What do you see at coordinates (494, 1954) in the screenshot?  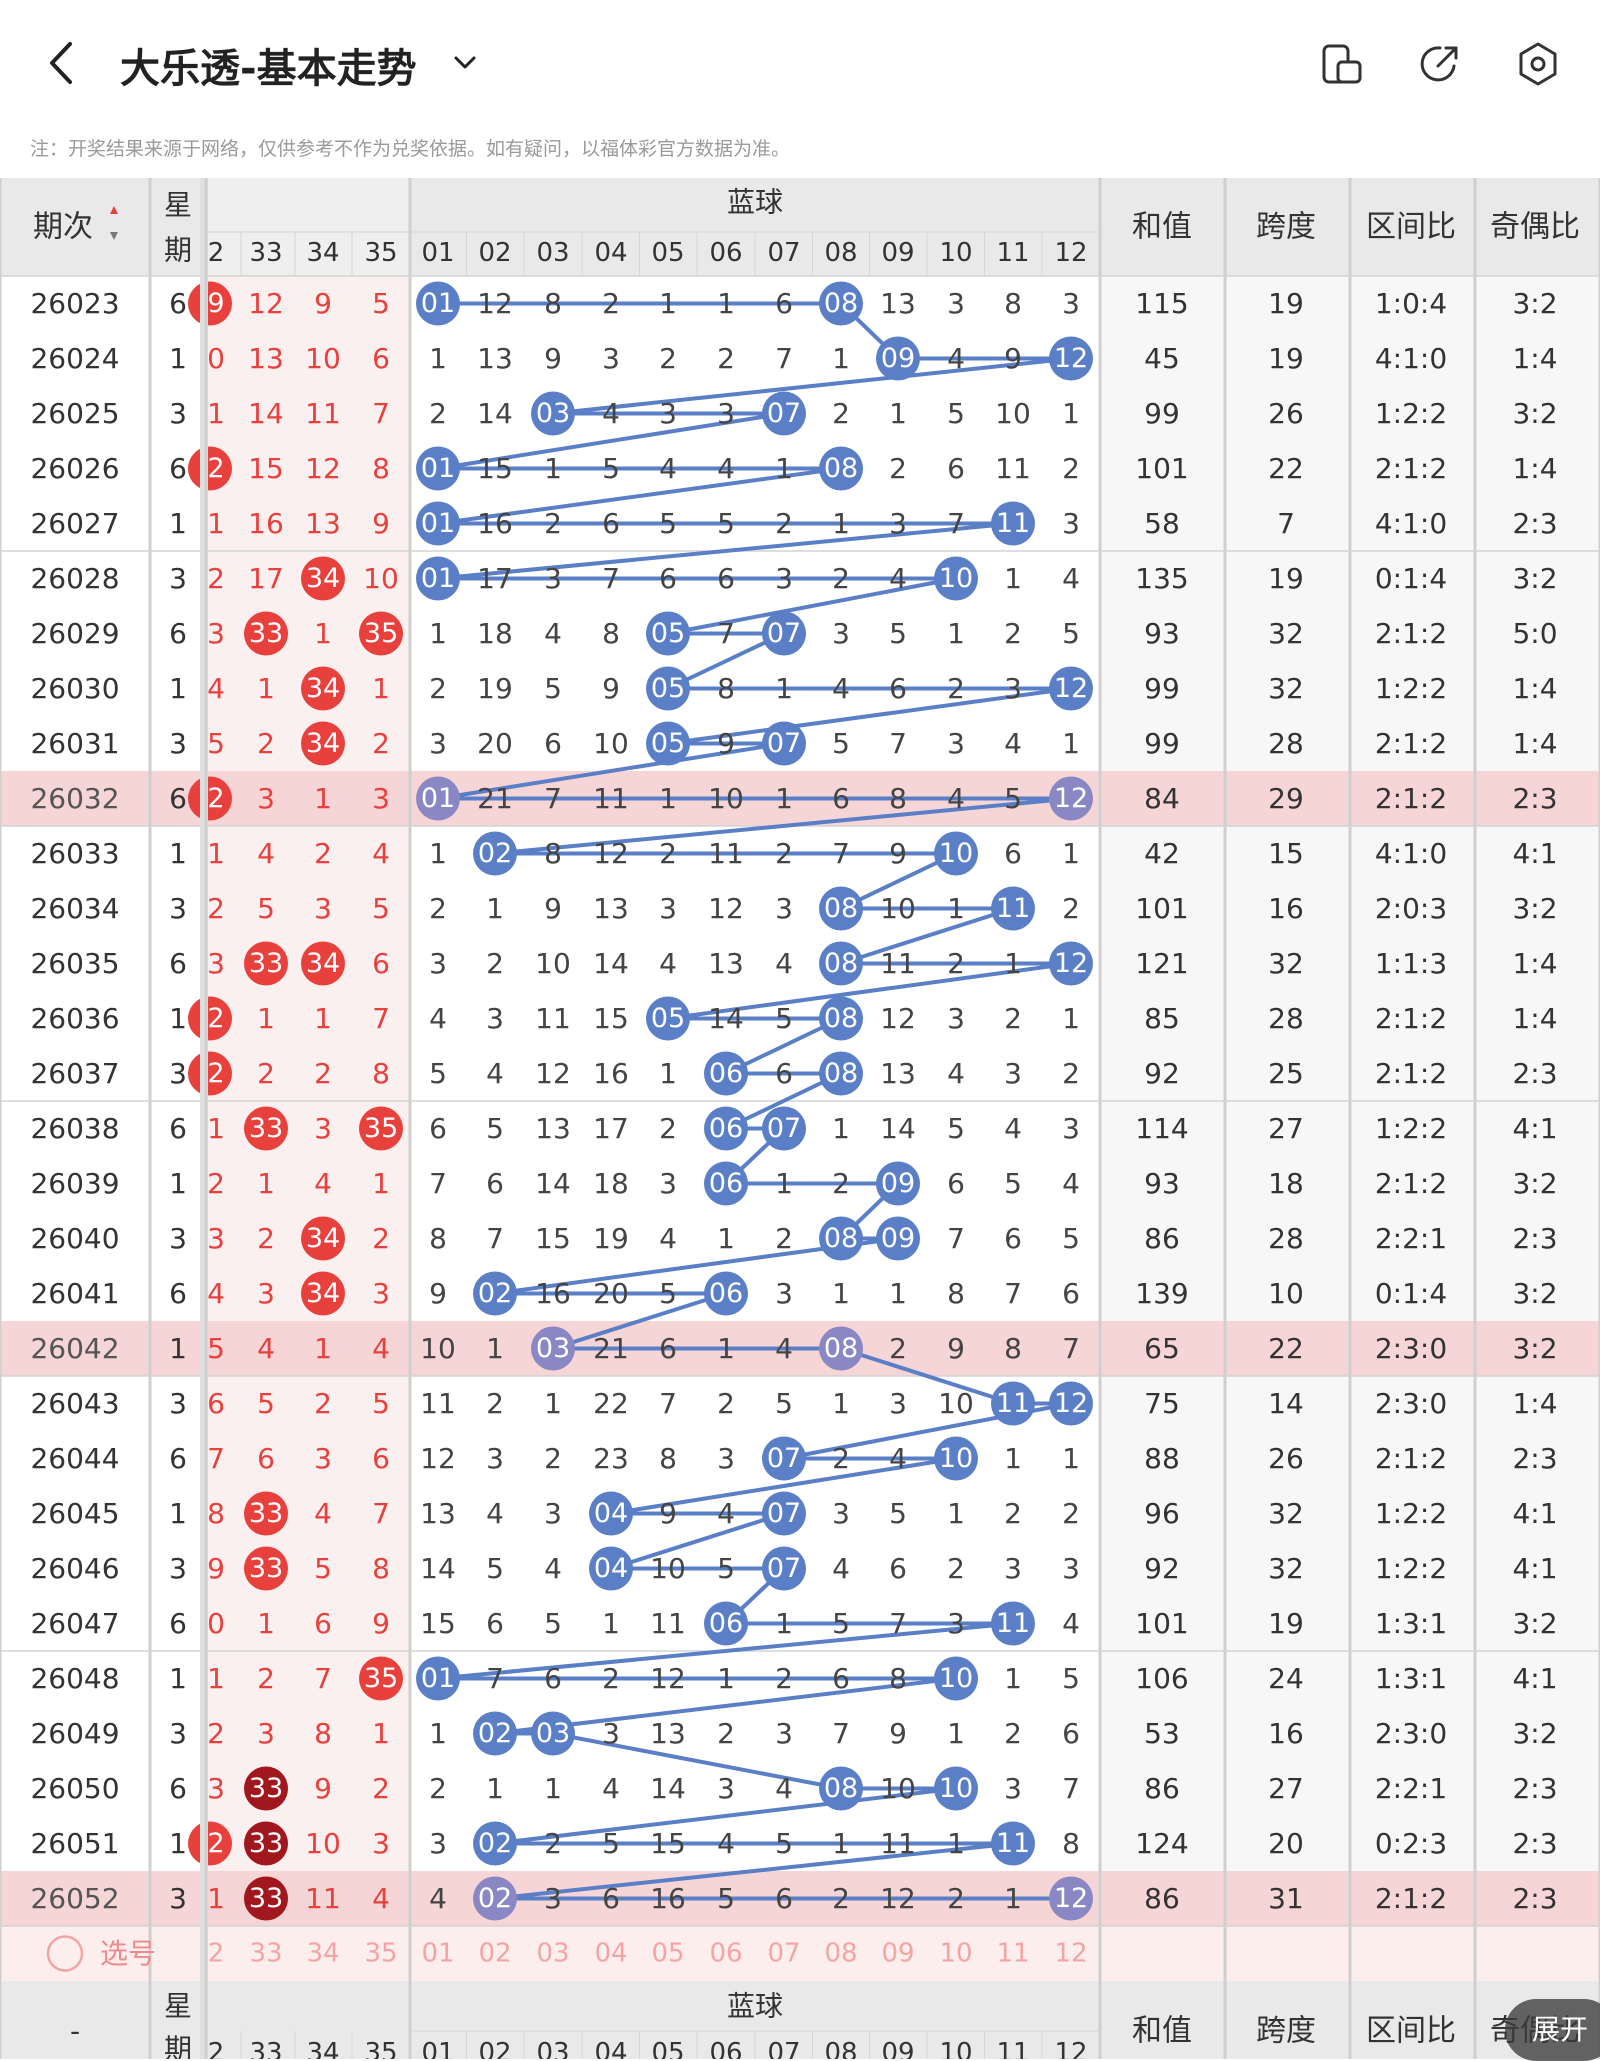 I see `pick-blue-number: 02` at bounding box center [494, 1954].